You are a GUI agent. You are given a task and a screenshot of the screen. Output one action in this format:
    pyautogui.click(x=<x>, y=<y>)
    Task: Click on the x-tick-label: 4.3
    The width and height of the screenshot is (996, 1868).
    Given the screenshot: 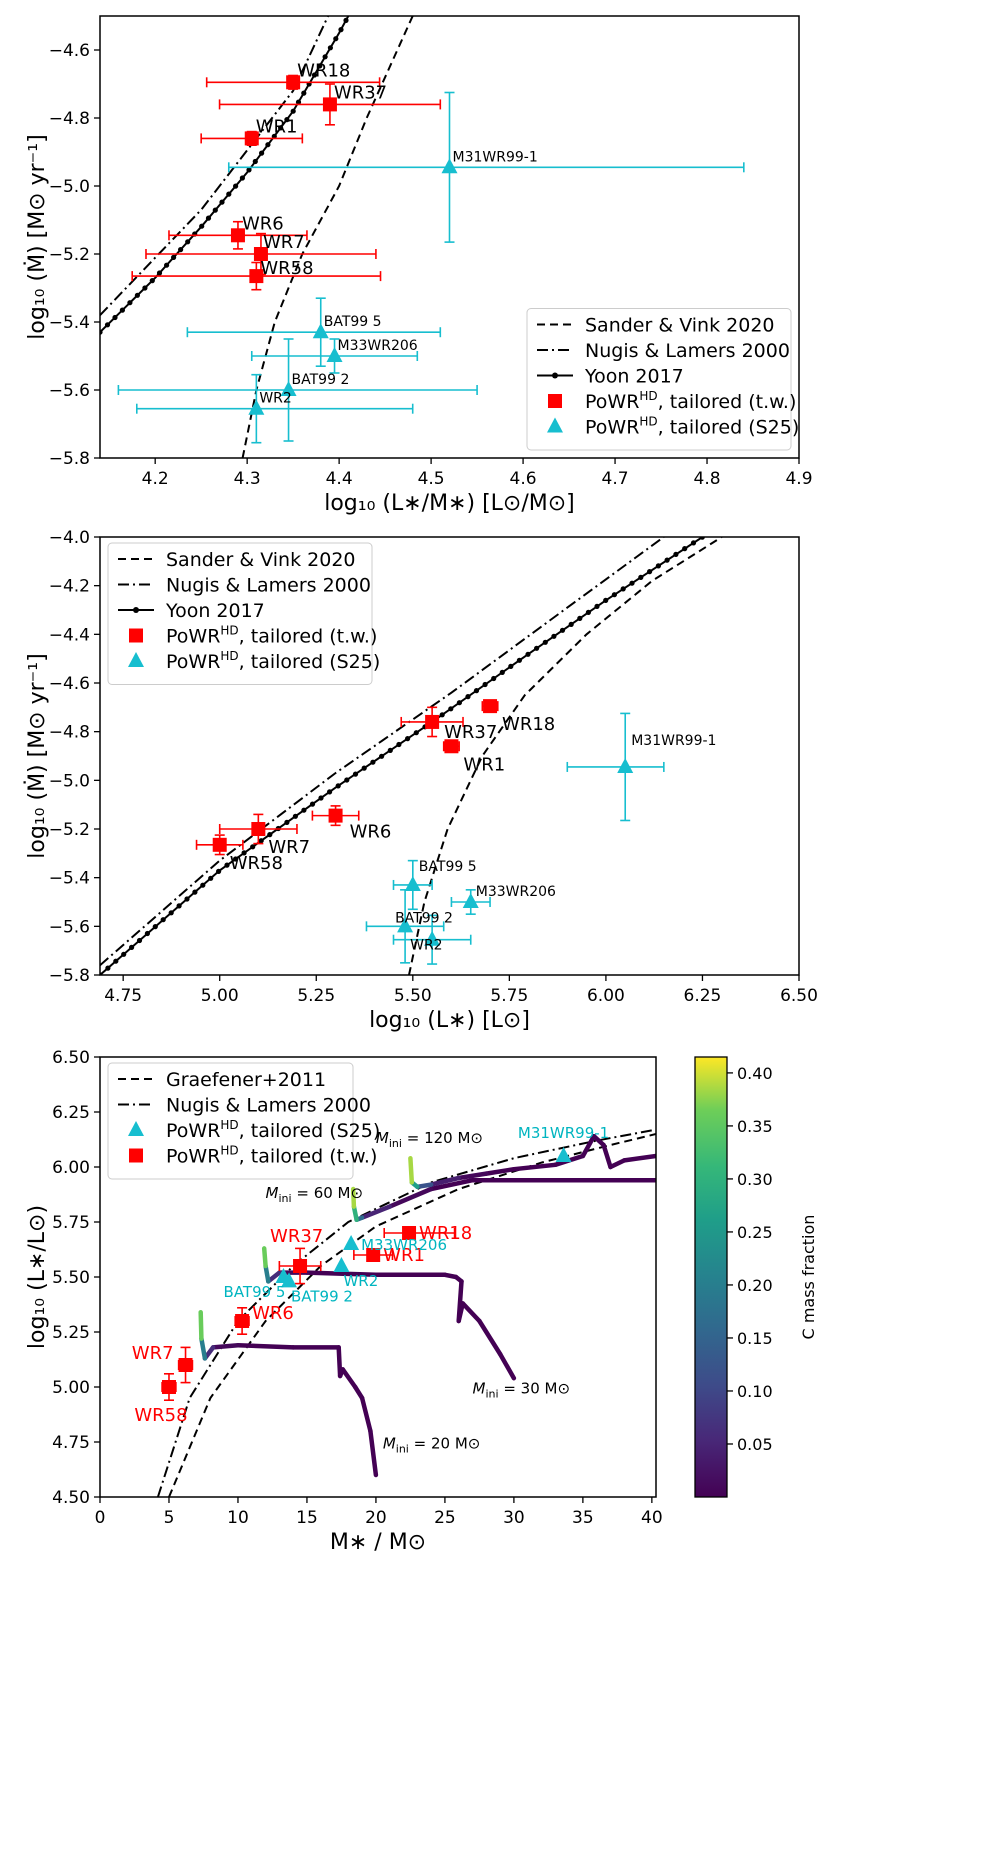 What is the action you would take?
    pyautogui.click(x=247, y=479)
    